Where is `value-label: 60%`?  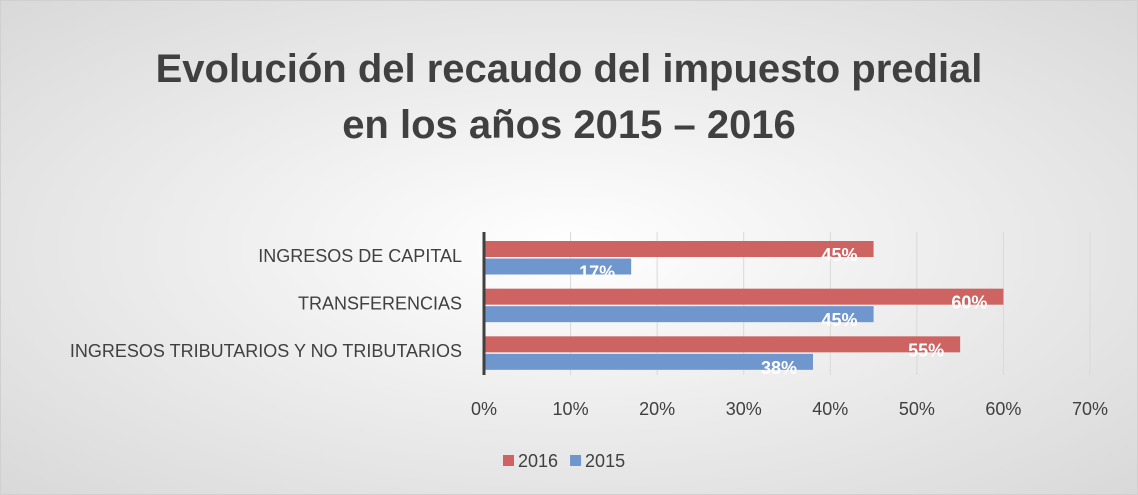
value-label: 60% is located at coordinates (969, 303).